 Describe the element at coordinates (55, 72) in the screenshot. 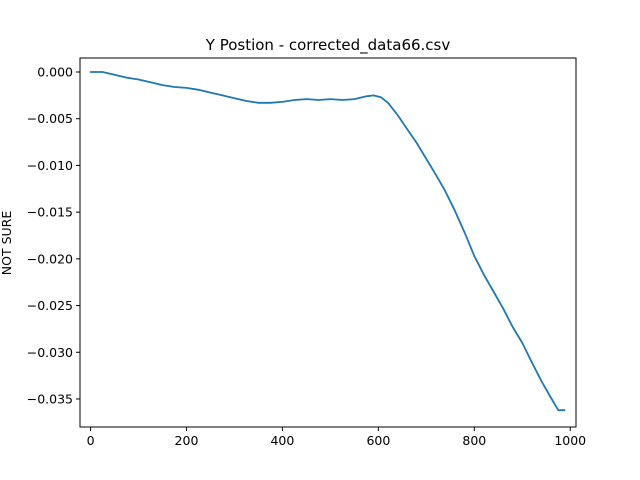

I see `y-tick-label: 0.000` at that location.